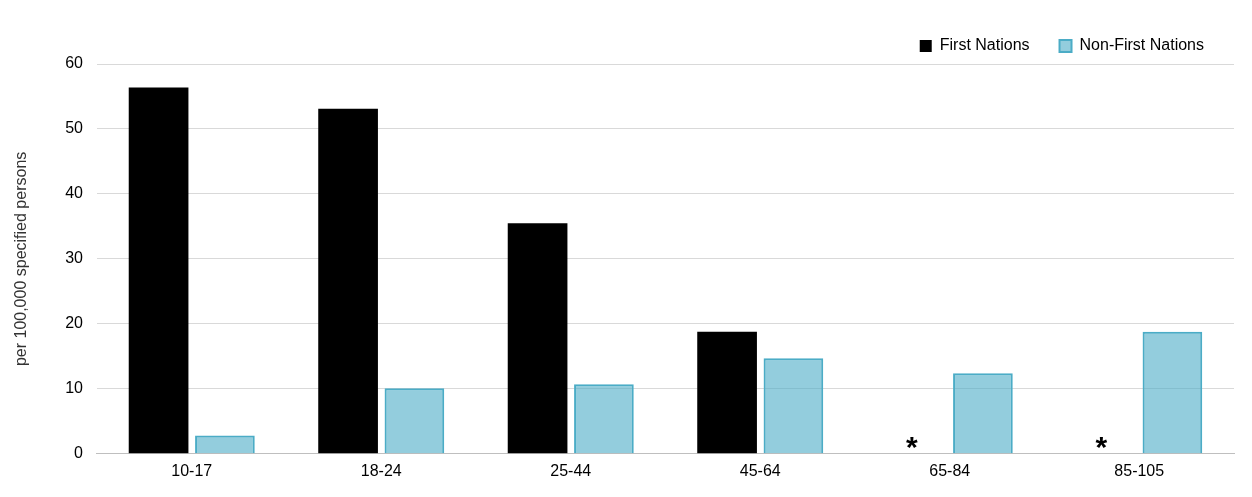  What do you see at coordinates (381, 470) in the screenshot?
I see `x-tick-label: 18-24` at bounding box center [381, 470].